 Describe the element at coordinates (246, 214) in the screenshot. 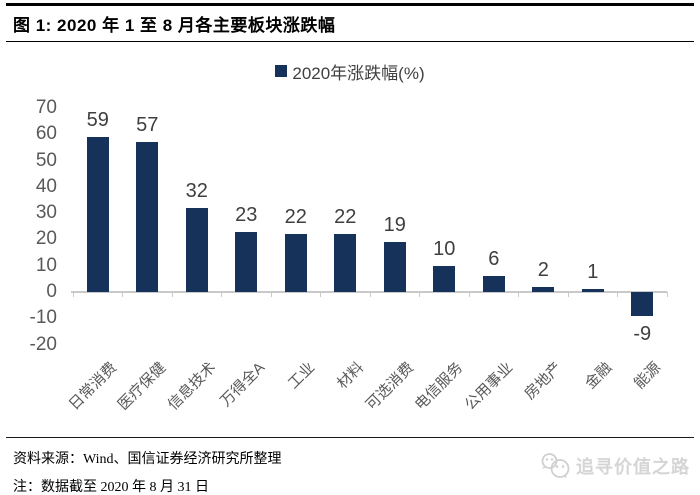

I see `bar-value-label: 23` at that location.